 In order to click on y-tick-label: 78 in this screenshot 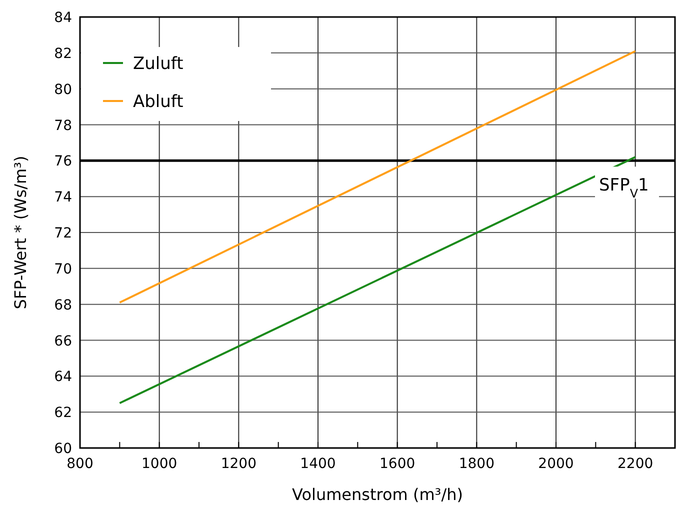, I will do `click(63, 126)`.